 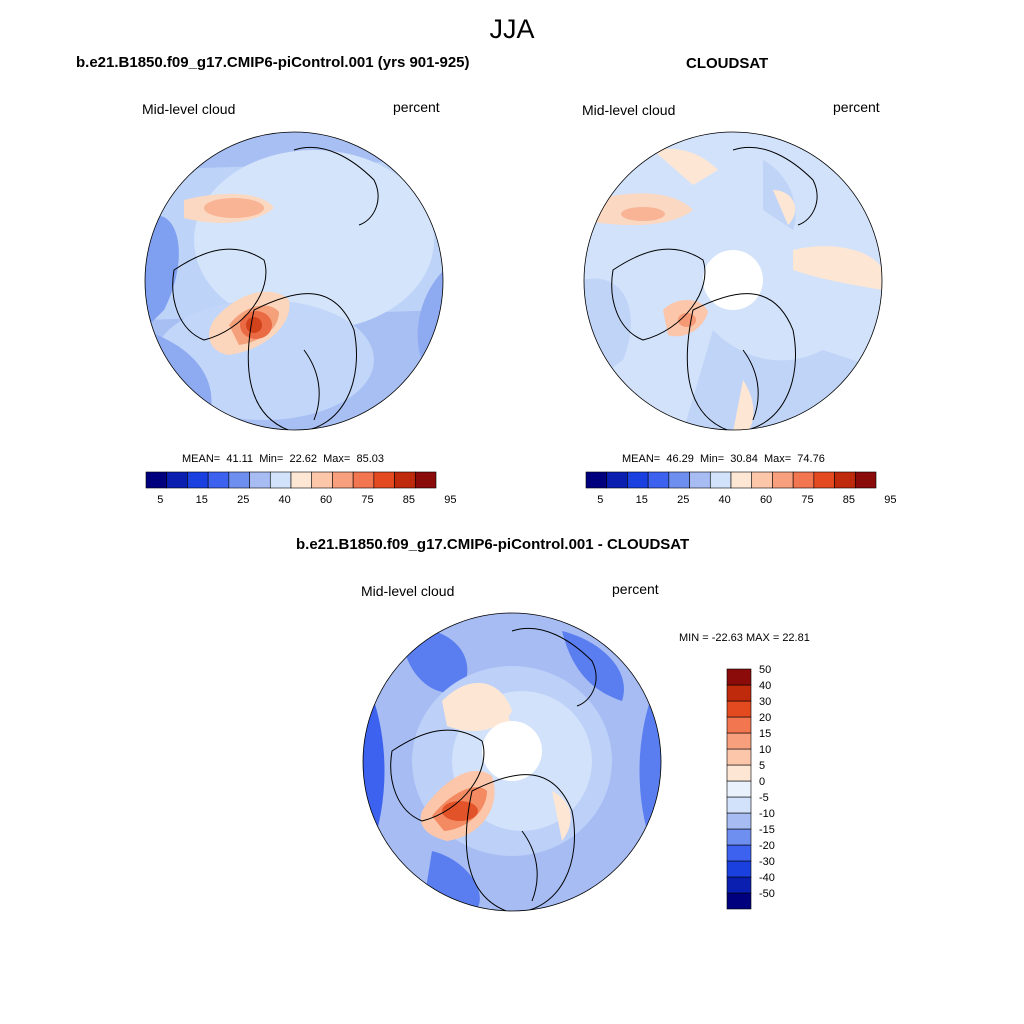 What do you see at coordinates (765, 734) in the screenshot?
I see `diff-colorbar-tick-label: 15` at bounding box center [765, 734].